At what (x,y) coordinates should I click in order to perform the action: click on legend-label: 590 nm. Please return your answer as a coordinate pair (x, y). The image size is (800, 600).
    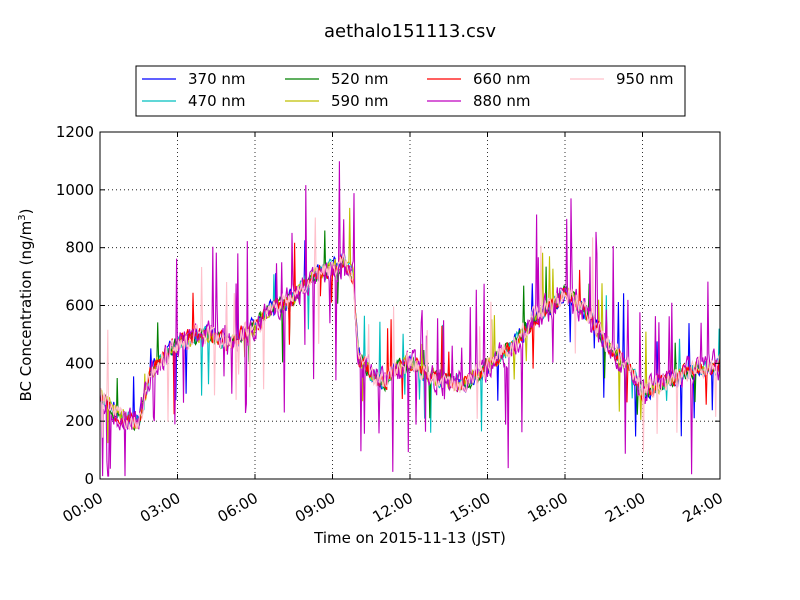
    Looking at the image, I should click on (360, 101).